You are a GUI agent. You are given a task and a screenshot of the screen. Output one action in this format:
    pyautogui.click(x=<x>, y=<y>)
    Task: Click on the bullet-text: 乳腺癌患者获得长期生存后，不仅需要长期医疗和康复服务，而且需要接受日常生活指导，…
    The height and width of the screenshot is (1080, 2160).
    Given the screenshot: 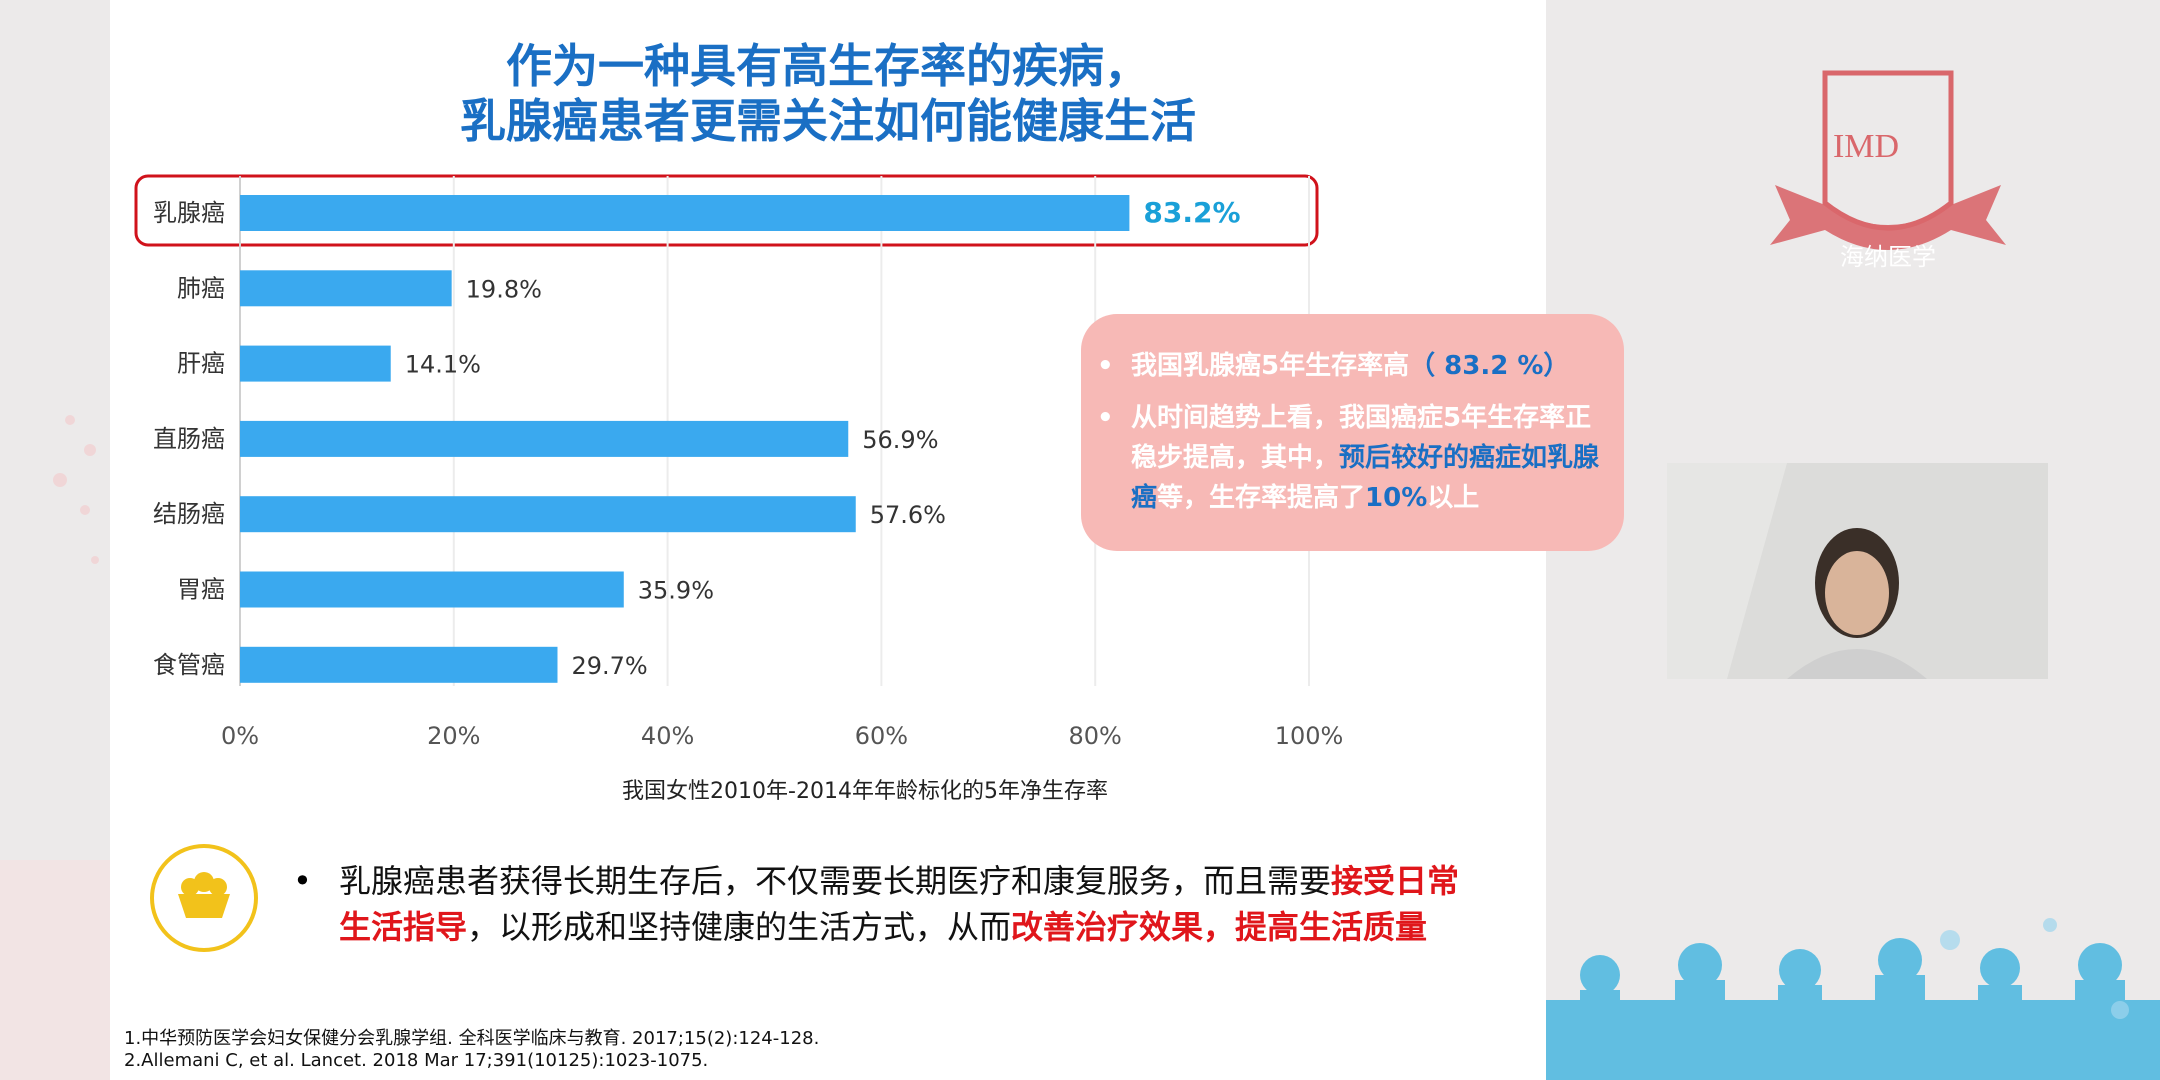 What is the action you would take?
    pyautogui.click(x=904, y=904)
    